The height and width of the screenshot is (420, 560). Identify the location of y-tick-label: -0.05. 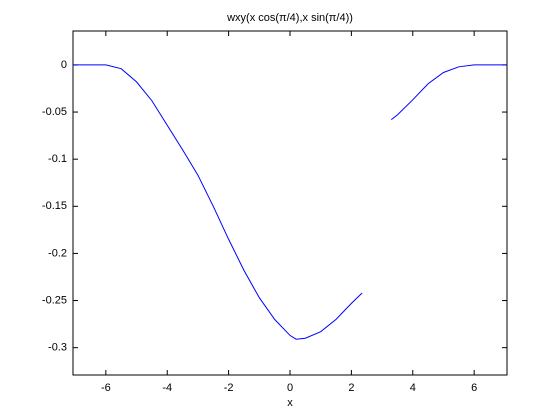
(54, 112).